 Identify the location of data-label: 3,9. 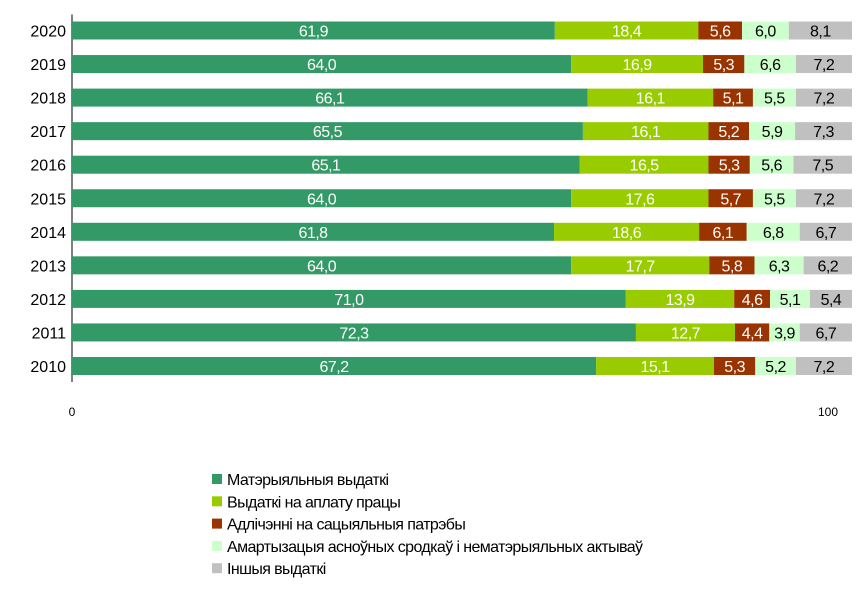
(784, 333).